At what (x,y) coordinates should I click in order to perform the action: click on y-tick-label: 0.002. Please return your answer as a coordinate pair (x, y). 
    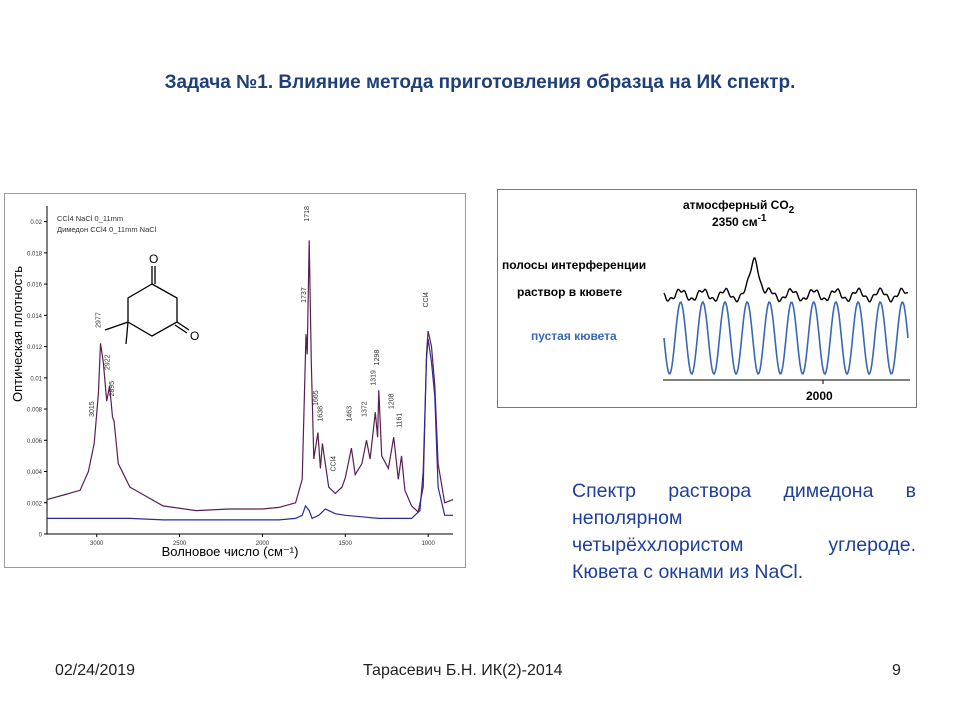
    Looking at the image, I should click on (35, 504).